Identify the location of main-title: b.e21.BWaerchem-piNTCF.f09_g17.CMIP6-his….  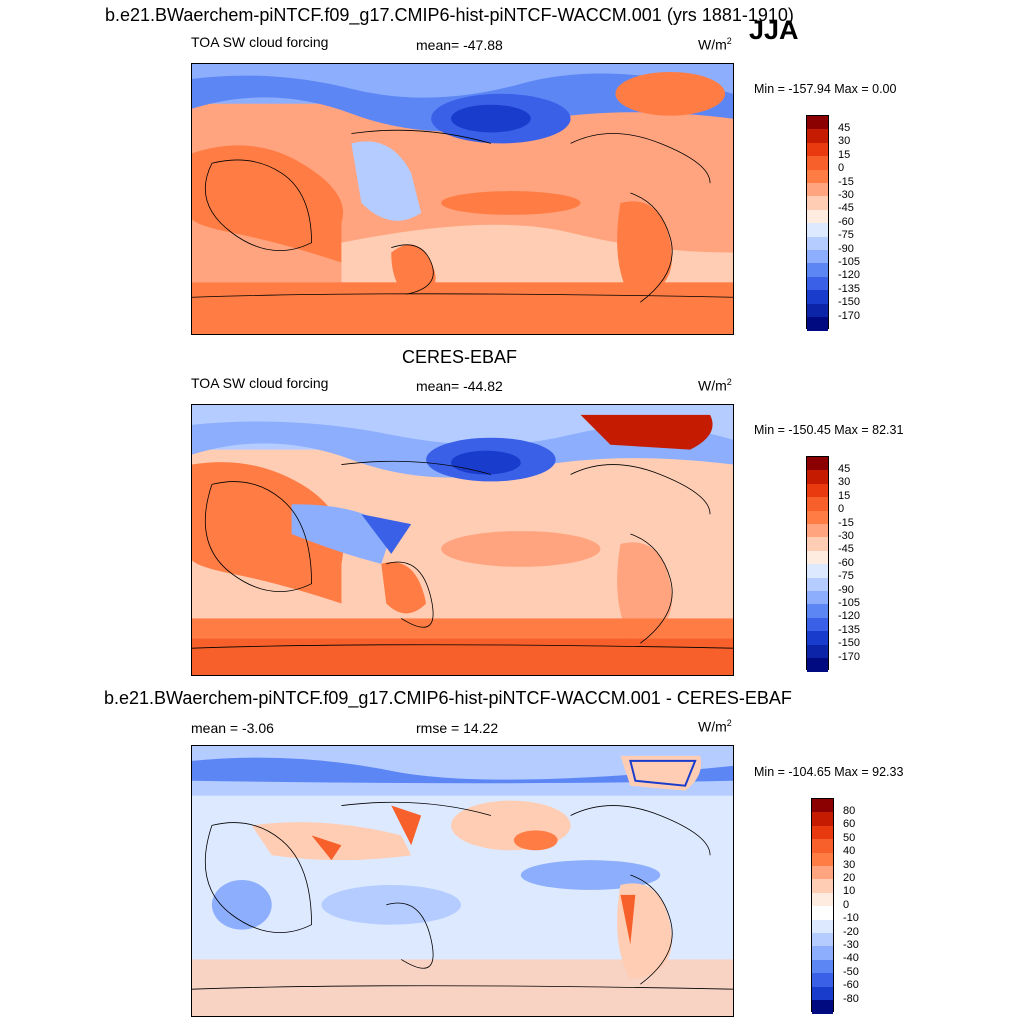
(449, 15).